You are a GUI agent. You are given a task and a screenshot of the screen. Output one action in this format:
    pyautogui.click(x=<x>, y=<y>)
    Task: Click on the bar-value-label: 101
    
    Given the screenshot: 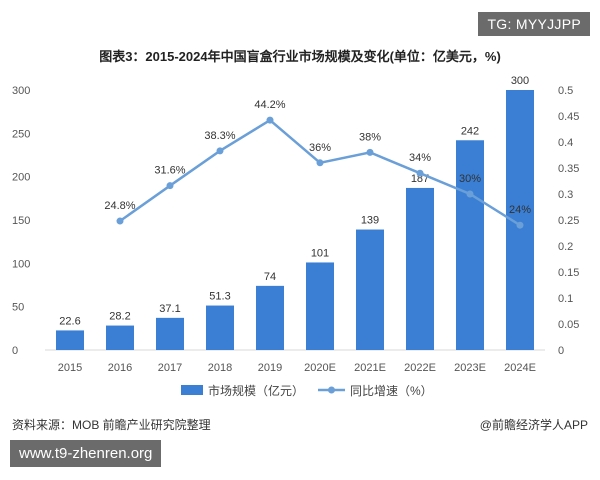 What is the action you would take?
    pyautogui.click(x=320, y=253)
    